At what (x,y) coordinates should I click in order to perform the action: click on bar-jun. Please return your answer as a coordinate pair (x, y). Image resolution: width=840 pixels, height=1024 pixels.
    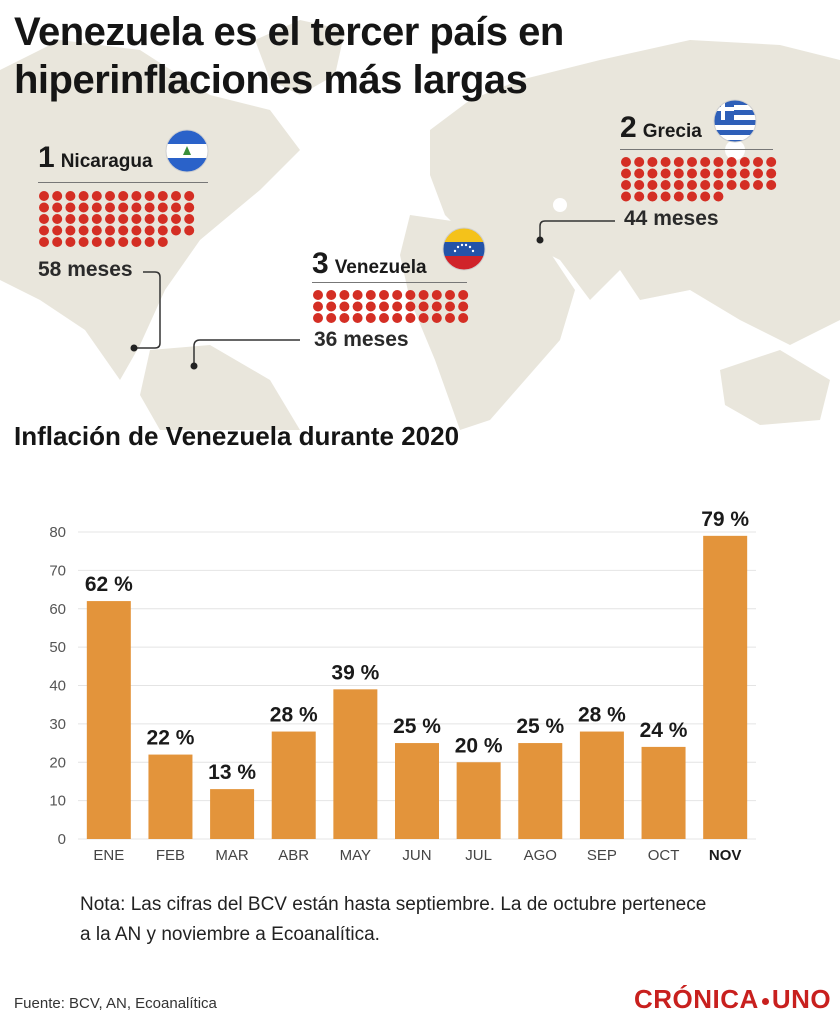
    Looking at the image, I should click on (417, 791).